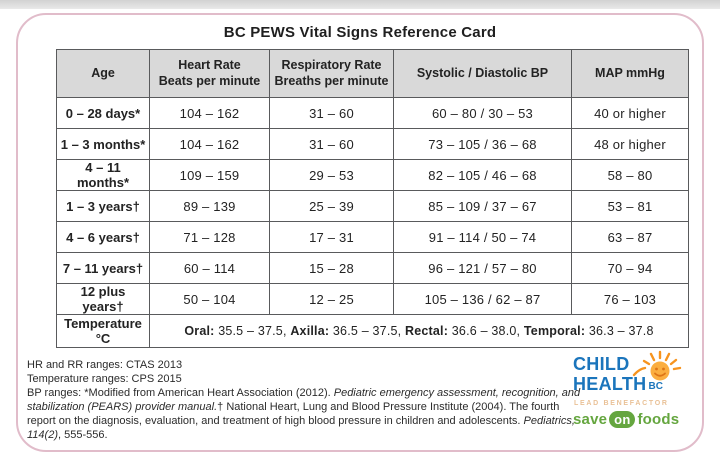  What do you see at coordinates (104, 378) in the screenshot?
I see `footnote-temperature: Temperature ranges: CPS 2015` at bounding box center [104, 378].